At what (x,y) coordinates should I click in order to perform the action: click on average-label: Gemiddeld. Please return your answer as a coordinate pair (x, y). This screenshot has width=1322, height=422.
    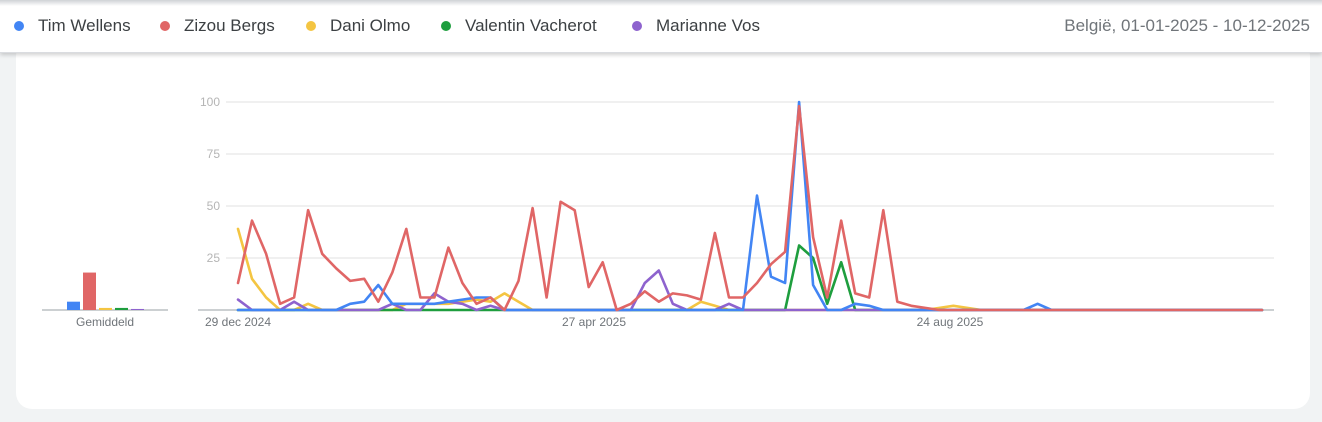
    Looking at the image, I should click on (105, 322).